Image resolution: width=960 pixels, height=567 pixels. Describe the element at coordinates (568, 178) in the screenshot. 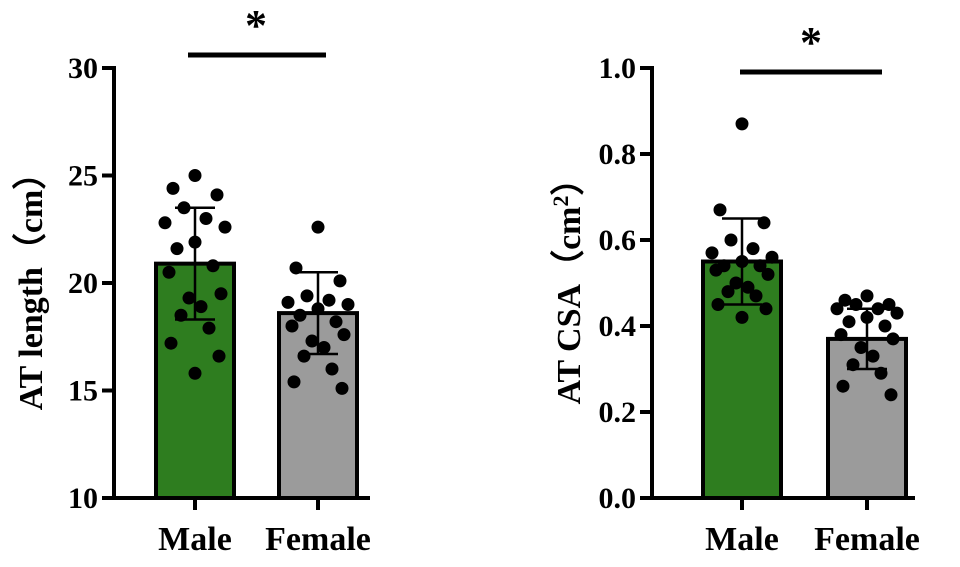

I see `y-axis-title-unit-close: ）` at that location.